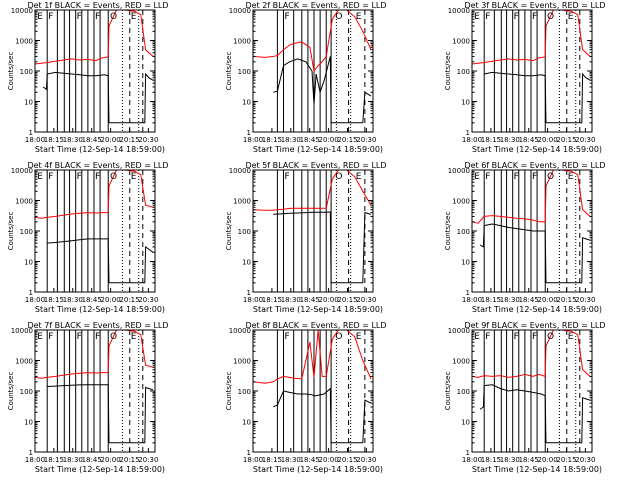  What do you see at coordinates (97, 325) in the screenshot?
I see `chart-title: Det 7f BLACK = Events, RED = LLD` at bounding box center [97, 325].